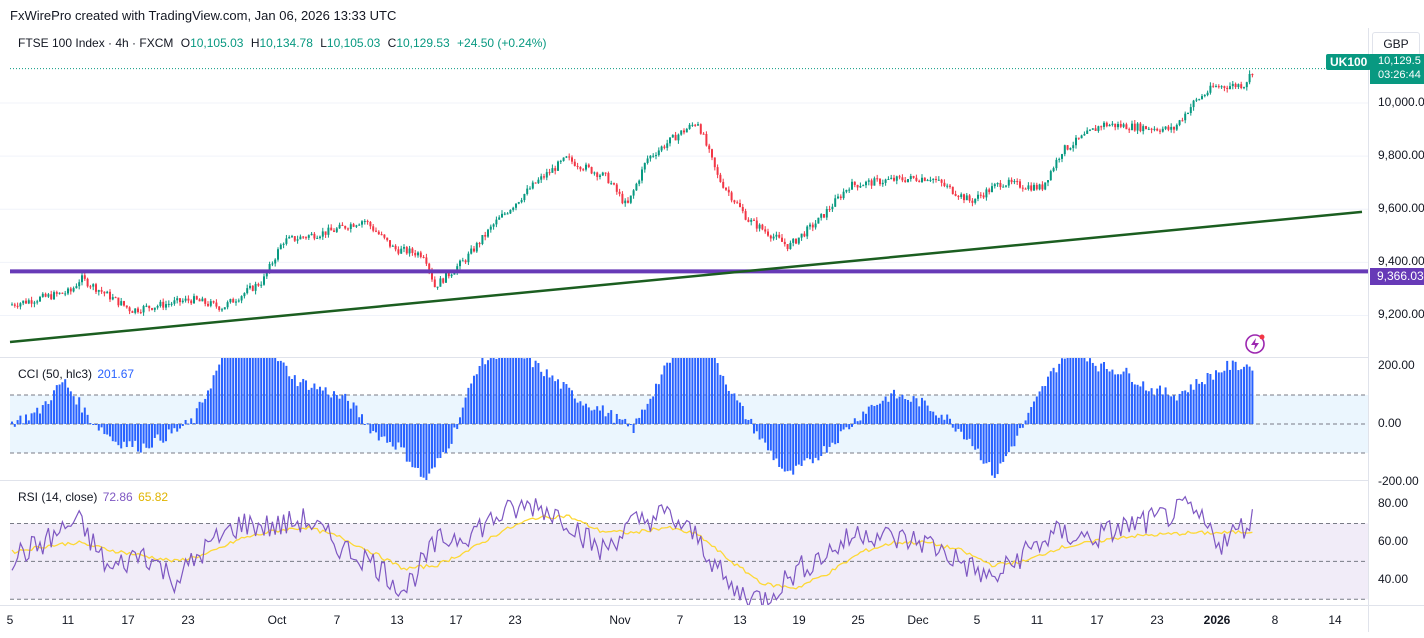  I want to click on lightning-alert-icon, so click(1255, 344).